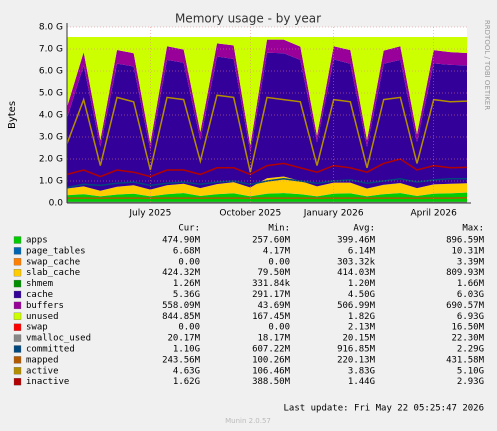  What do you see at coordinates (465, 360) in the screenshot?
I see `stat-value: 431.58M` at bounding box center [465, 360].